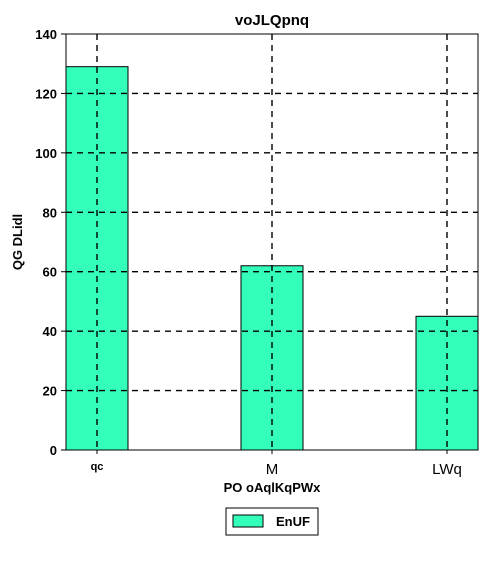  Describe the element at coordinates (293, 521) in the screenshot. I see `legend-label: EnUF` at that location.